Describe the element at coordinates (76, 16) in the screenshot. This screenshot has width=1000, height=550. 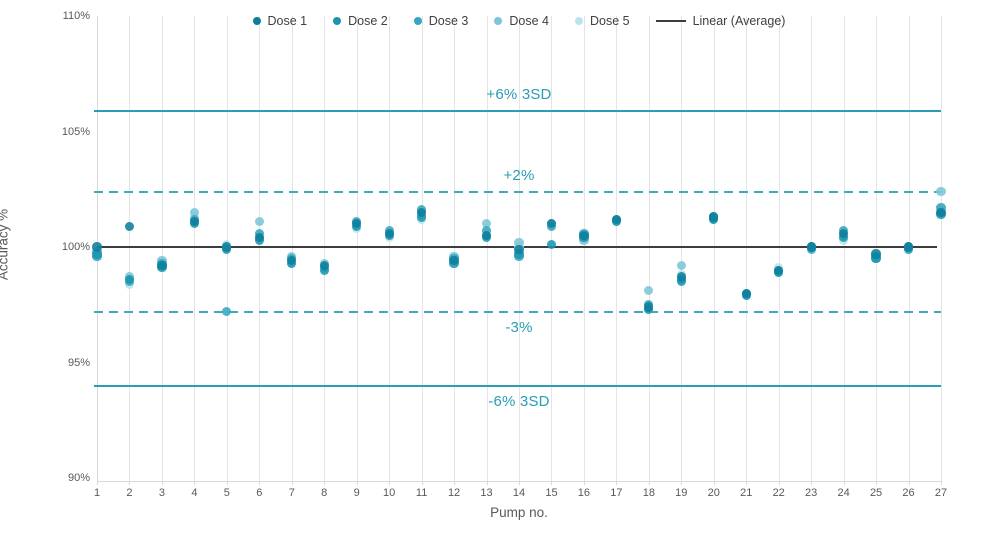
I see `y-axis-tick-label: 110%` at that location.